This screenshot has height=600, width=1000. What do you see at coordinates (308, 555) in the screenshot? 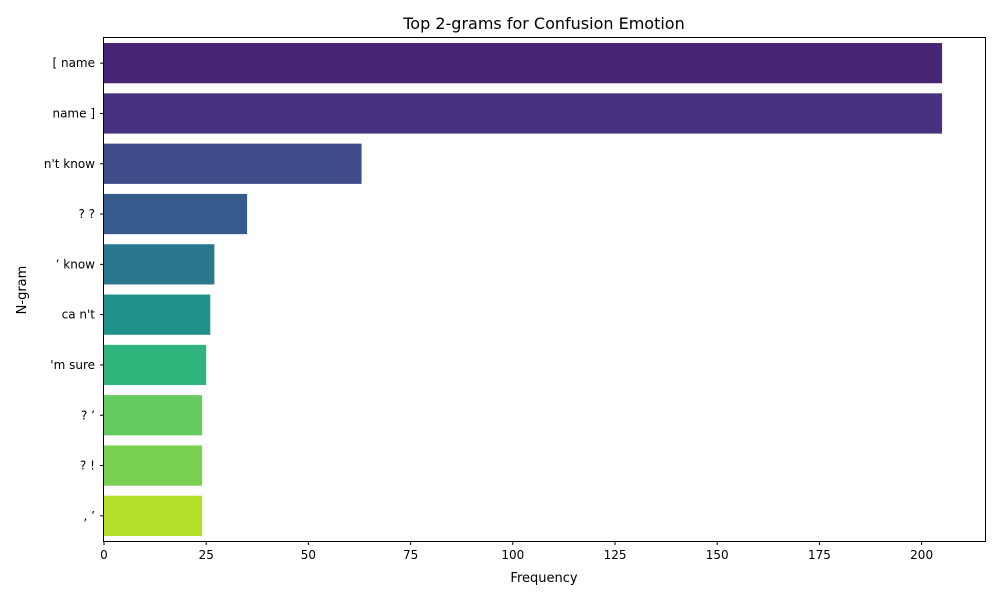
I see `x-tick-label: 50` at bounding box center [308, 555].